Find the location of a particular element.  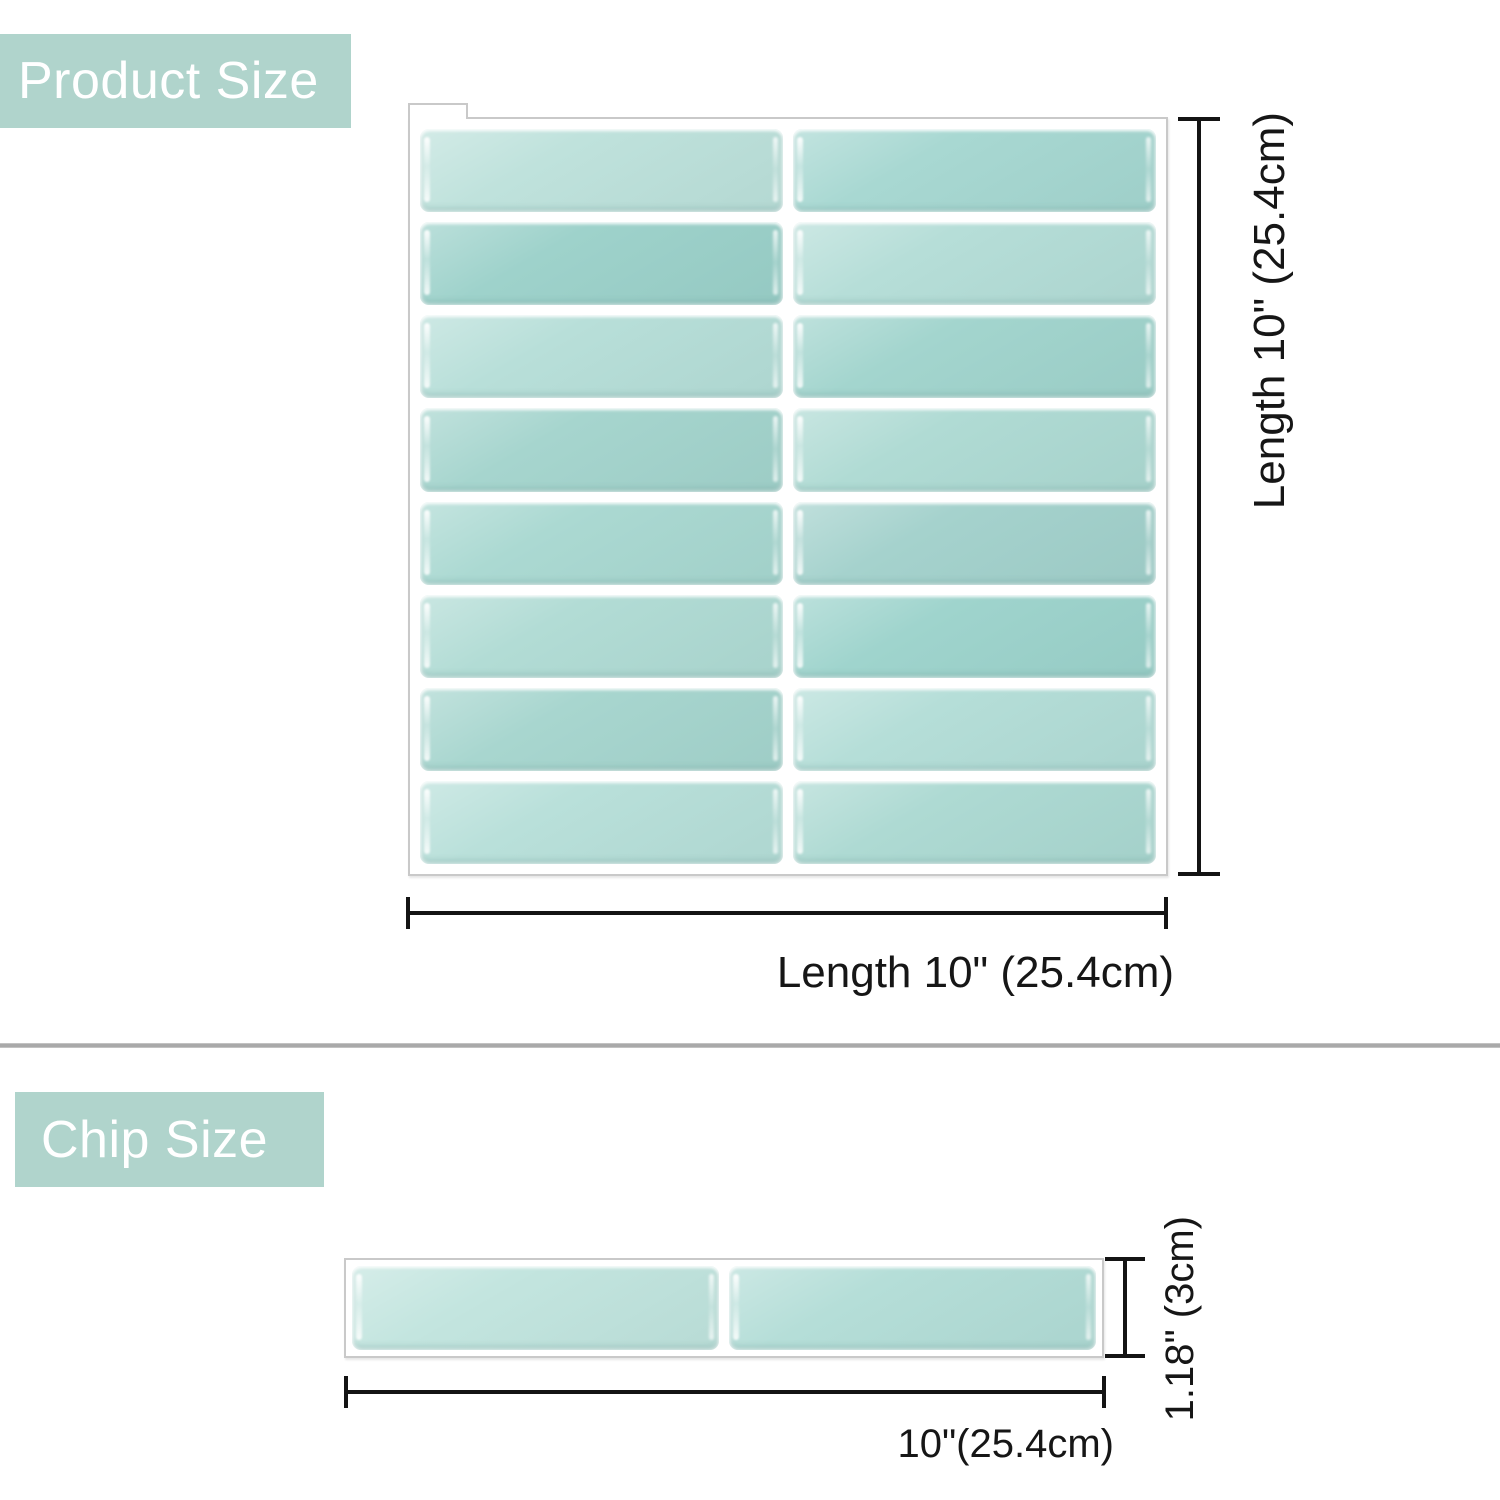

chip-height-dimension-label: 1.18" (3cm) is located at coordinates (1180, 1319).